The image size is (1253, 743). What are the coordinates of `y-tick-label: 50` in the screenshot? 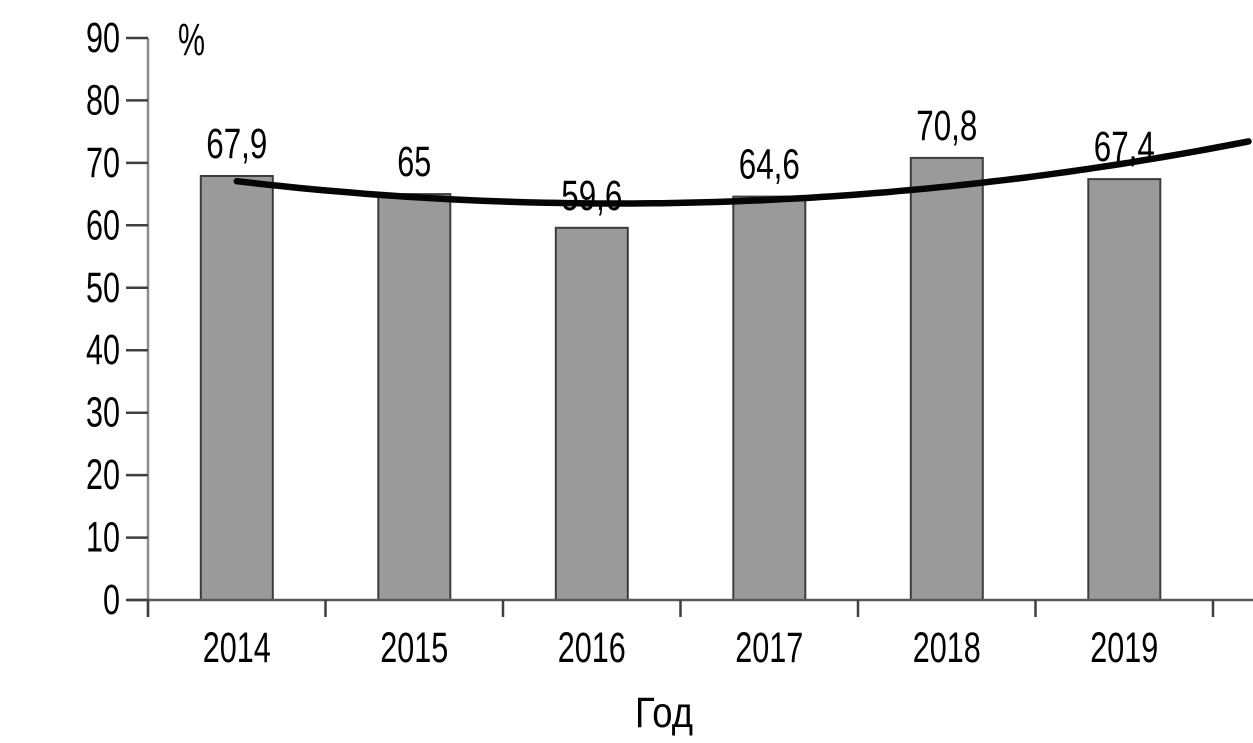 It's located at (103, 288).